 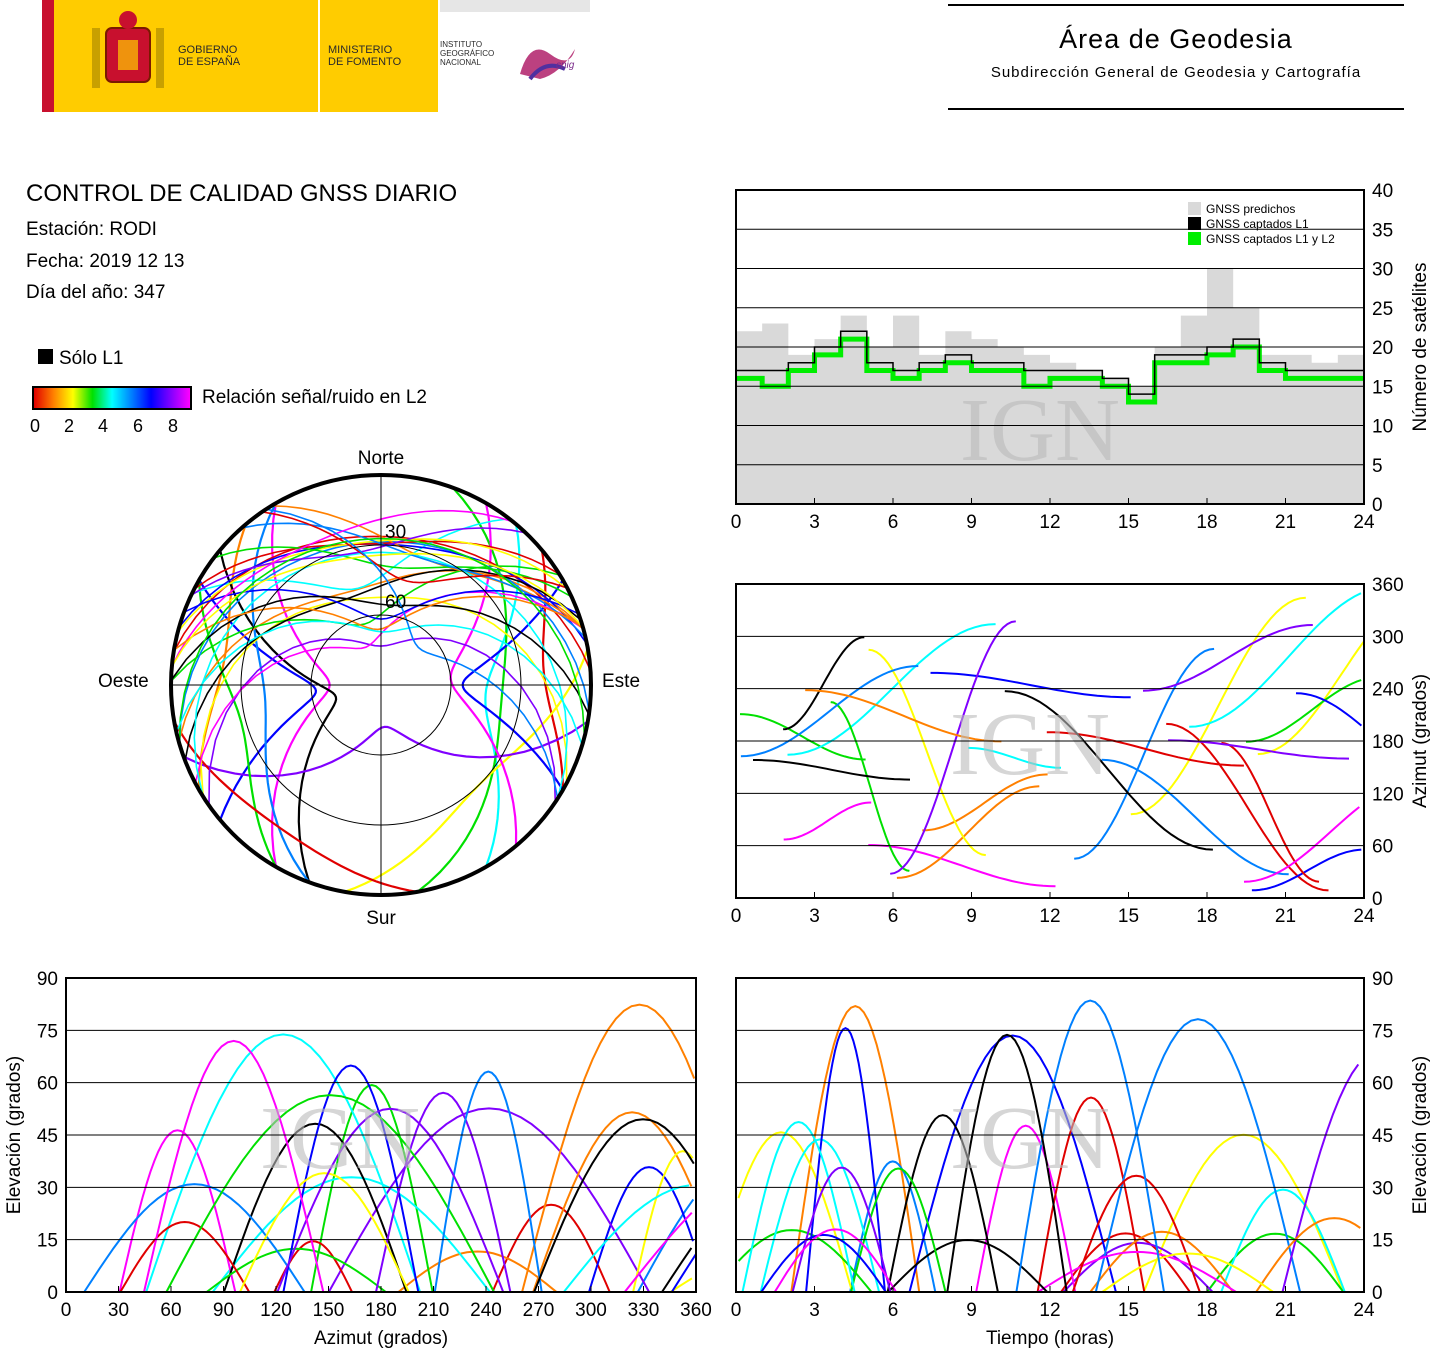 What do you see at coordinates (138, 426) in the screenshot?
I see `cb-tick-6: 6` at bounding box center [138, 426].